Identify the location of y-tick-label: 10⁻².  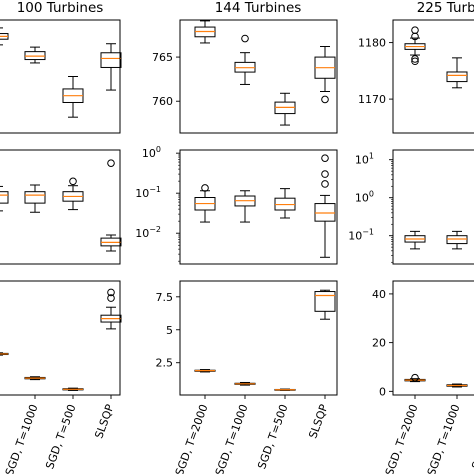
(148, 232).